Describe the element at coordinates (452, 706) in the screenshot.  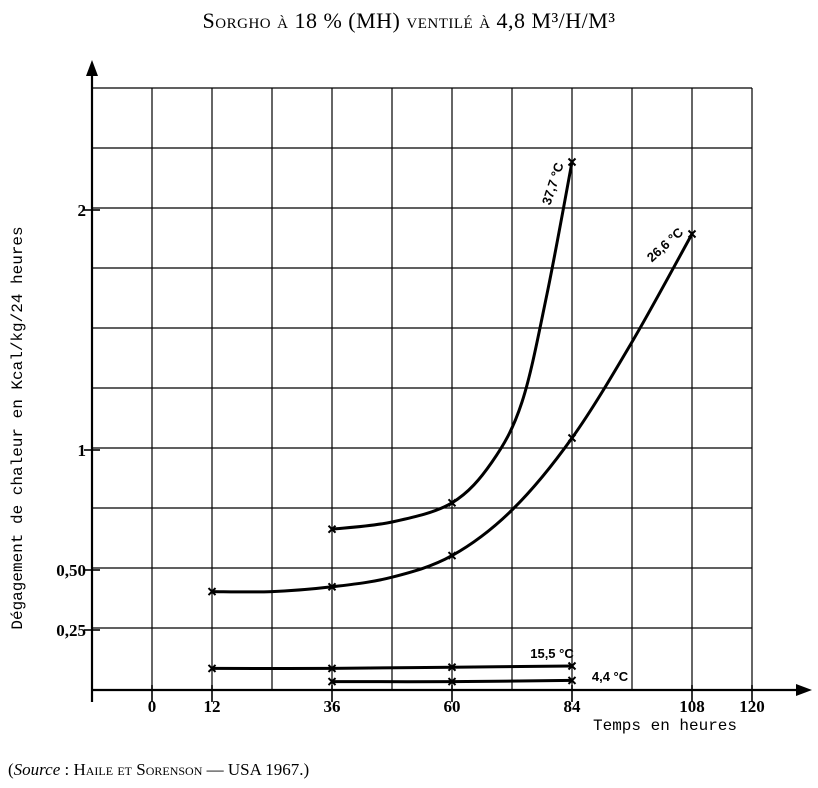
I see `x-tick-label: 60` at that location.